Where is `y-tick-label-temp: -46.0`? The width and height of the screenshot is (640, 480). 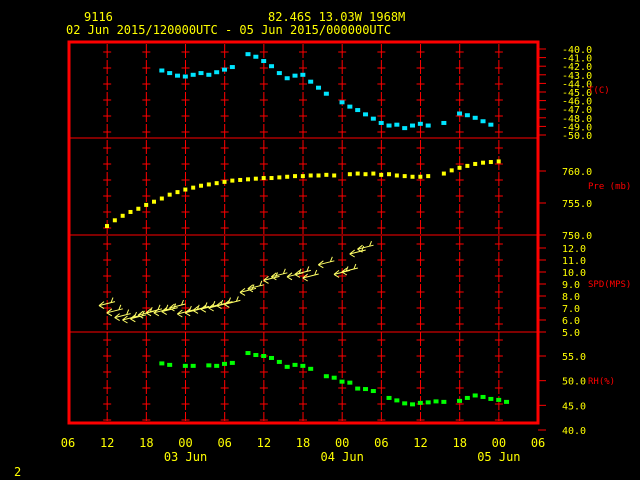 y-tick-label-temp: -46.0 is located at coordinates (577, 102).